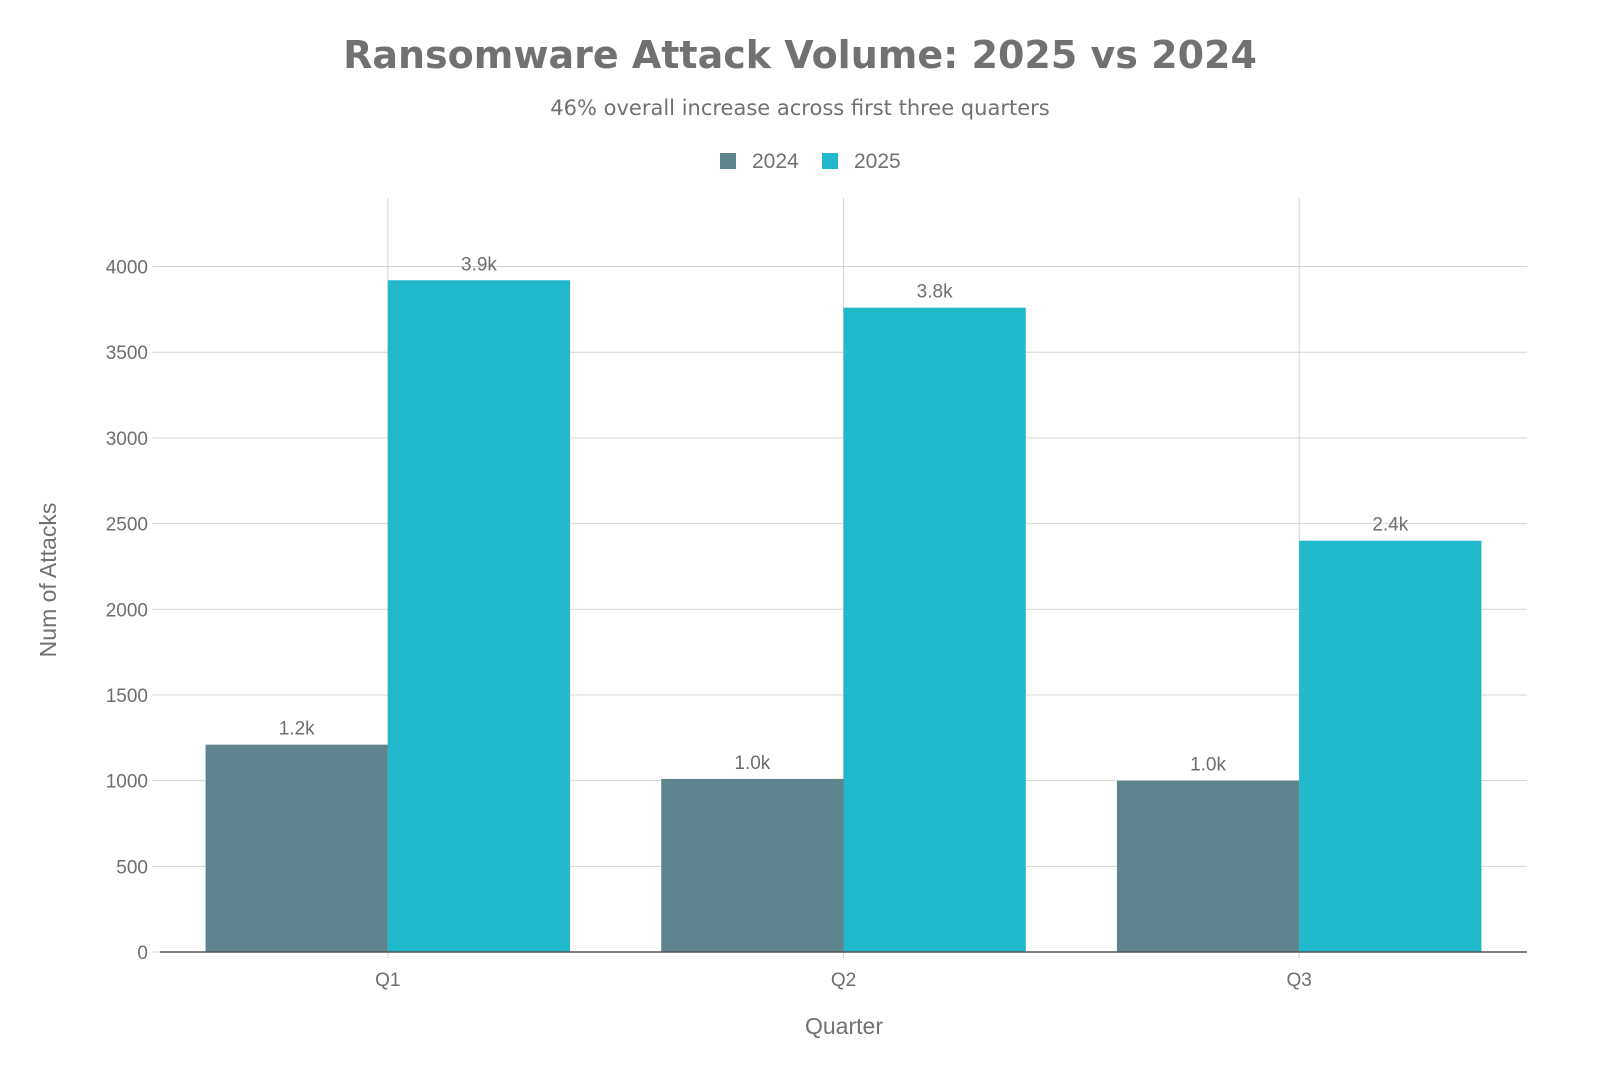  Describe the element at coordinates (296, 848) in the screenshot. I see `bar-2024-Q1` at that location.